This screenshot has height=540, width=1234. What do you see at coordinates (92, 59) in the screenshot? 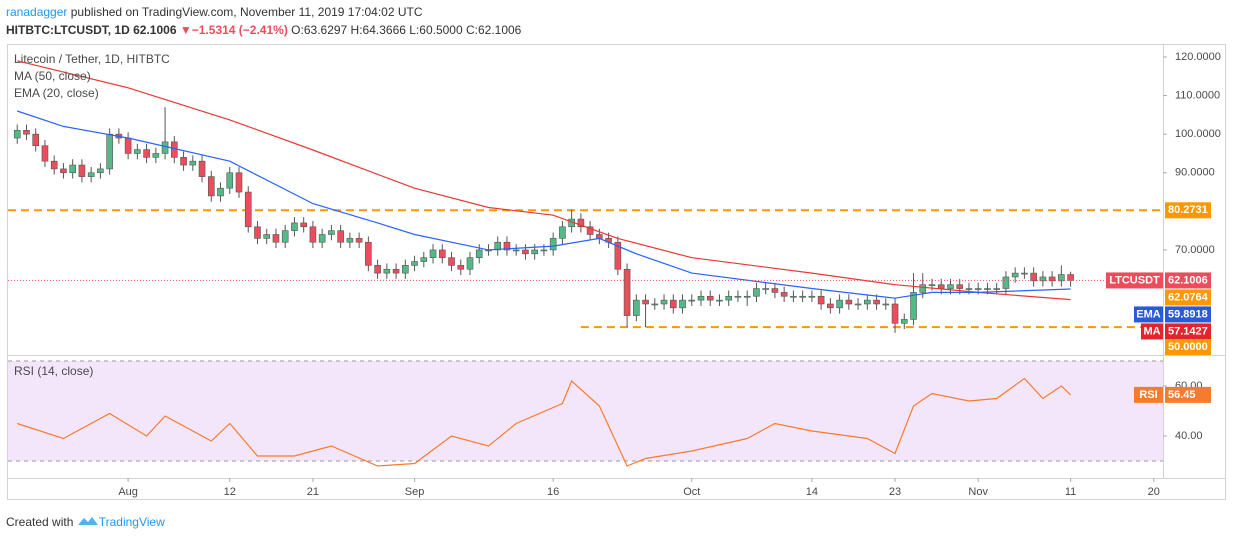
I see `pane-title: Litecoin / Tether, 1D, HITBTC` at bounding box center [92, 59].